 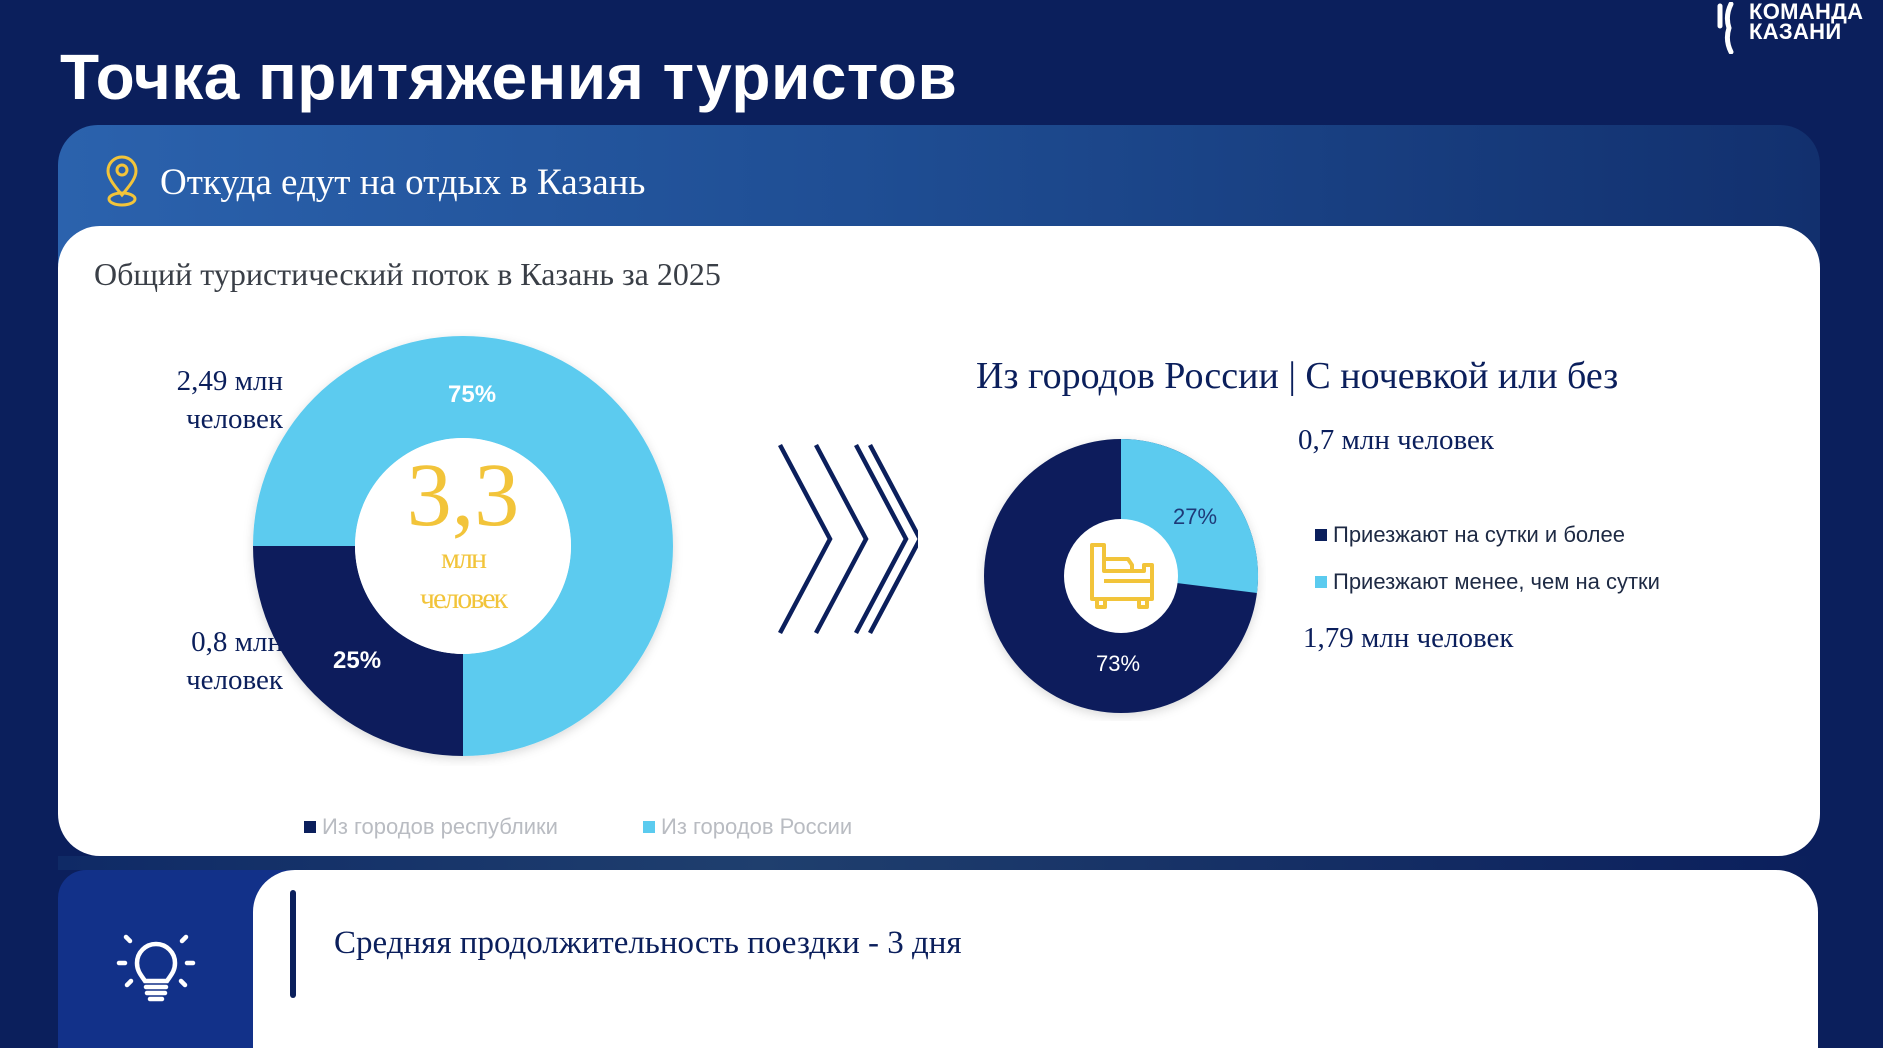 I want to click on bed-icon, so click(x=1122, y=576).